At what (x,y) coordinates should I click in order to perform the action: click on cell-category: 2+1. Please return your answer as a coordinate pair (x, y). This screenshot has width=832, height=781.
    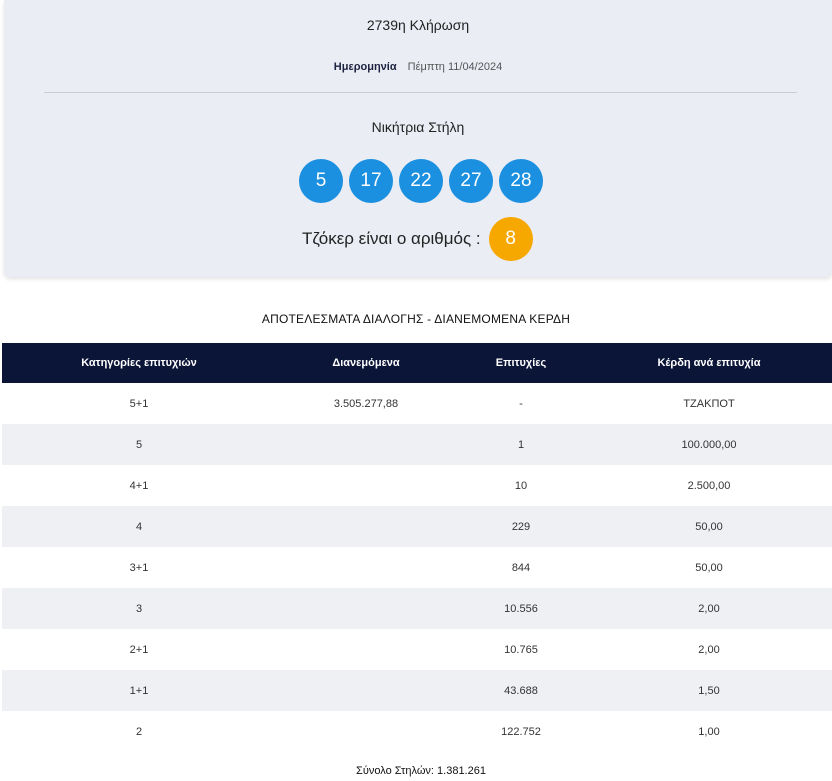
    Looking at the image, I should click on (139, 650).